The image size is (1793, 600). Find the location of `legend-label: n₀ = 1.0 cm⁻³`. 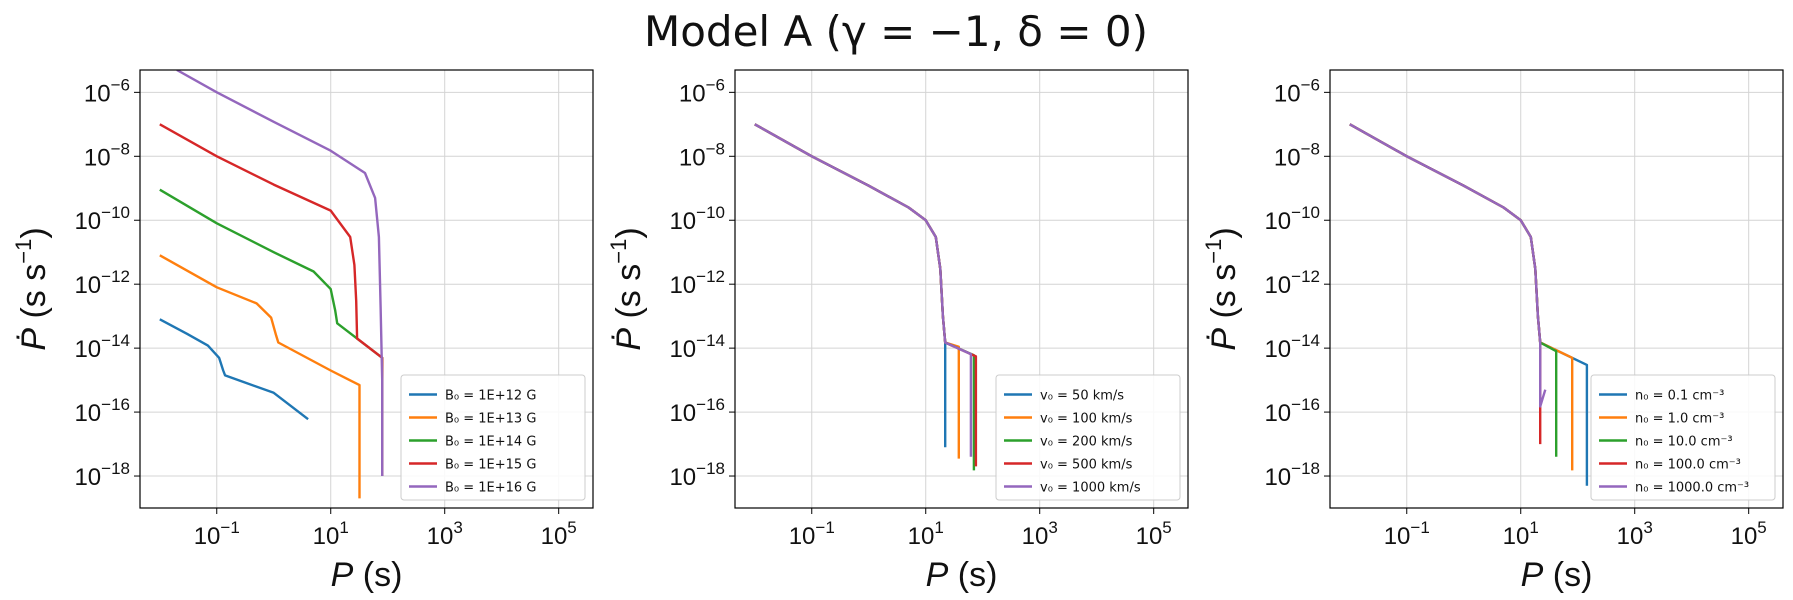

legend-label: n₀ = 1.0 cm⁻³ is located at coordinates (1679, 419).